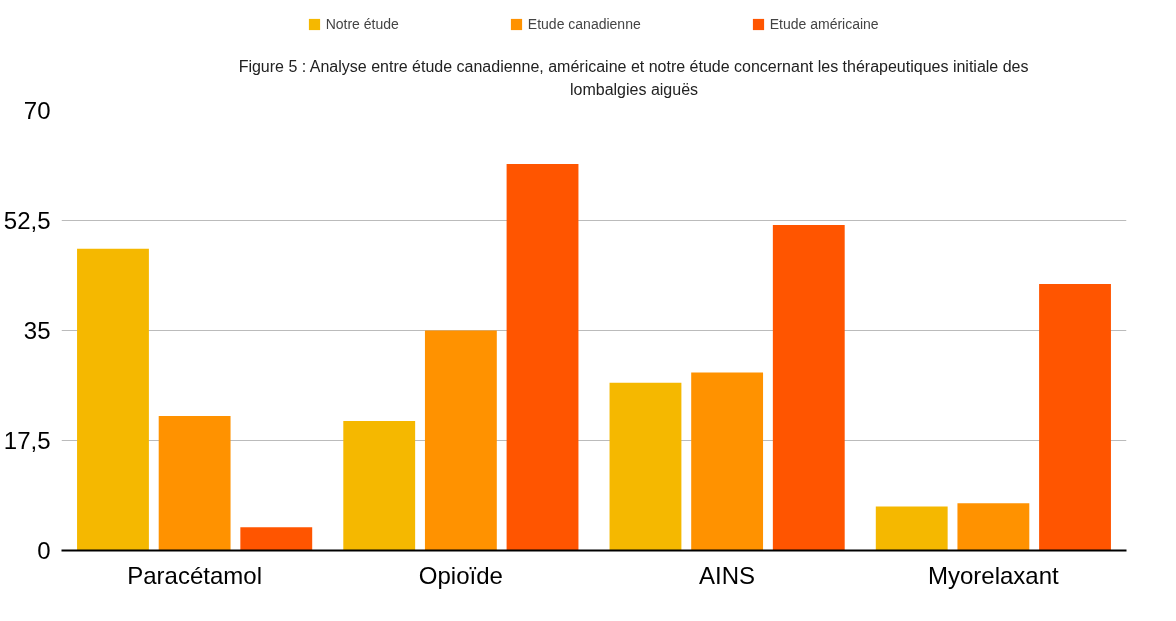 The height and width of the screenshot is (621, 1176). What do you see at coordinates (37, 330) in the screenshot?
I see `y-tick-label: 35` at bounding box center [37, 330].